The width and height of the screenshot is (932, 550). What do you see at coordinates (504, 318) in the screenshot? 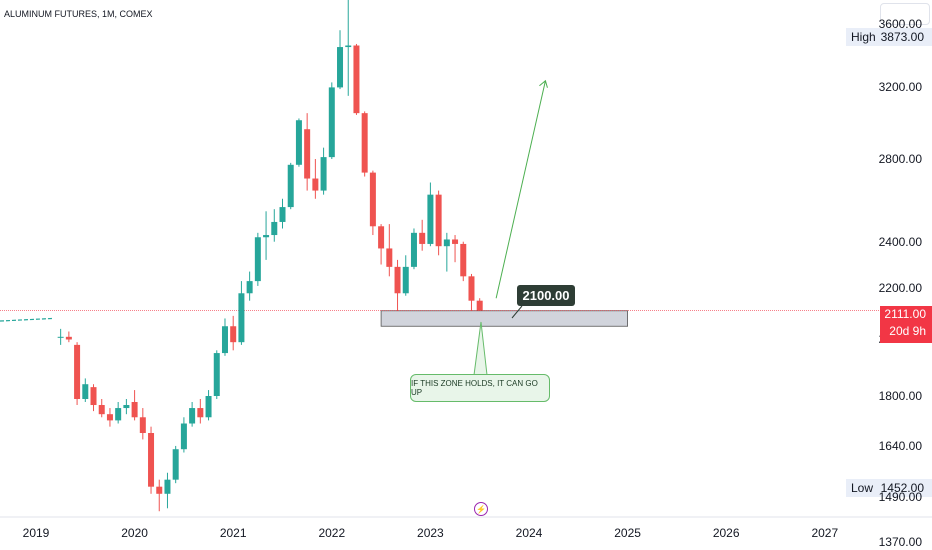
I see `support-zone-rect` at bounding box center [504, 318].